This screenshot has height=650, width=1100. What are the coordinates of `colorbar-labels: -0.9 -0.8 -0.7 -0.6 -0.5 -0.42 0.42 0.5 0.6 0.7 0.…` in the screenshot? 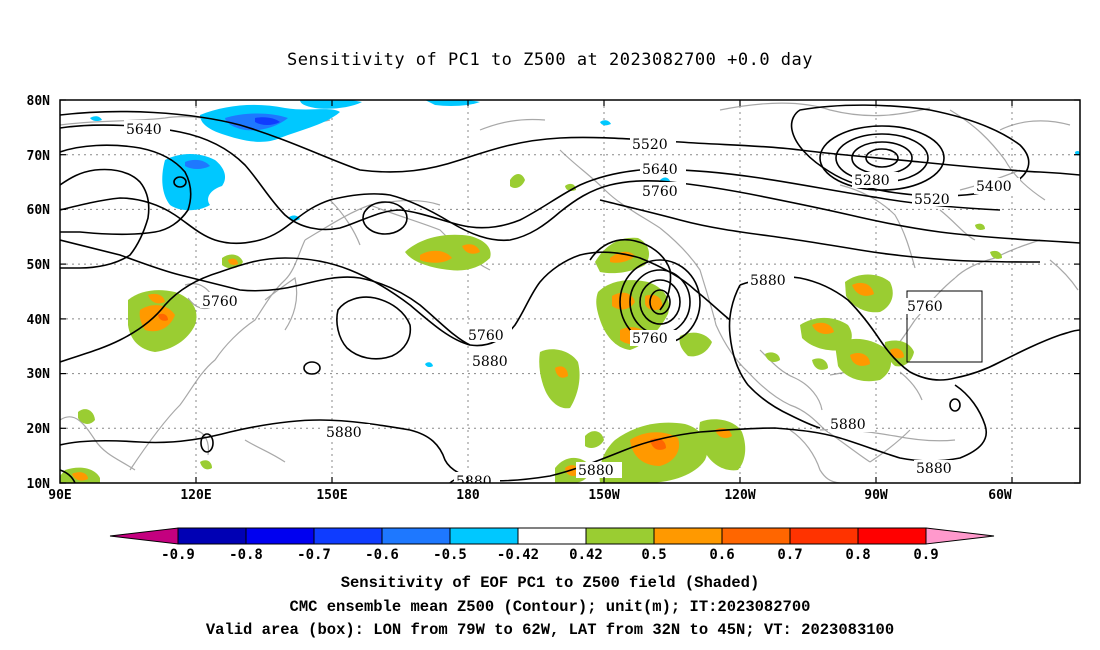 It's located at (550, 555).